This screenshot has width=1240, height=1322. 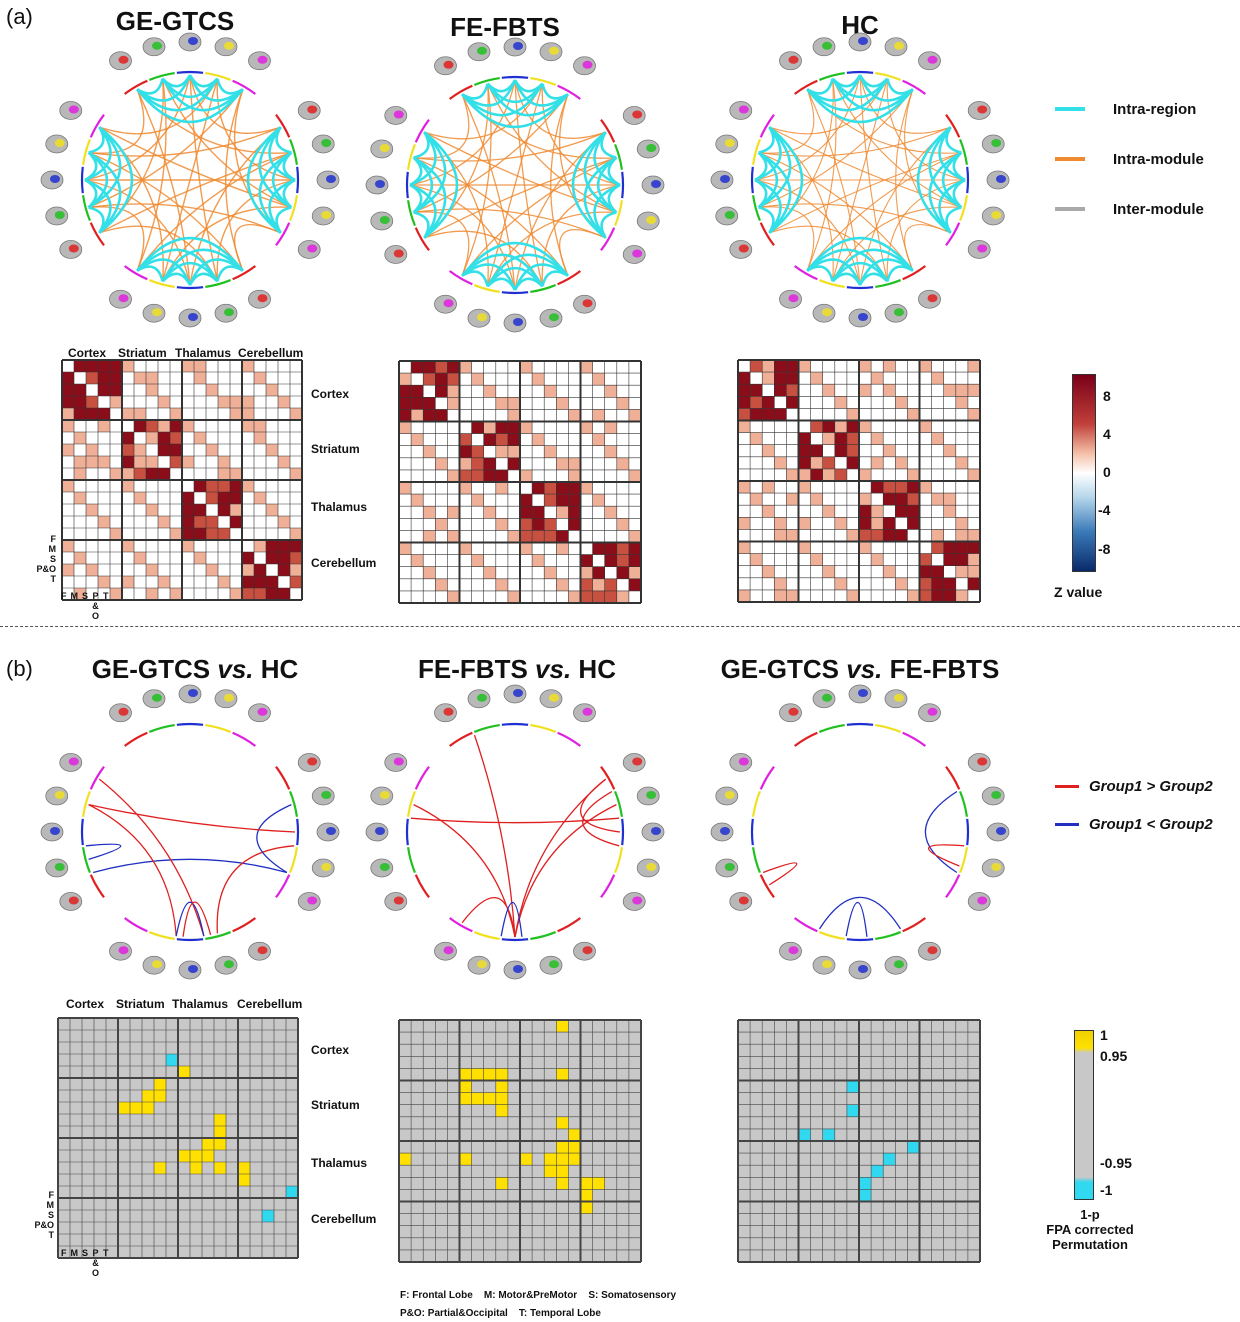 I want to click on sub-row-f: F, so click(x=51, y=1195).